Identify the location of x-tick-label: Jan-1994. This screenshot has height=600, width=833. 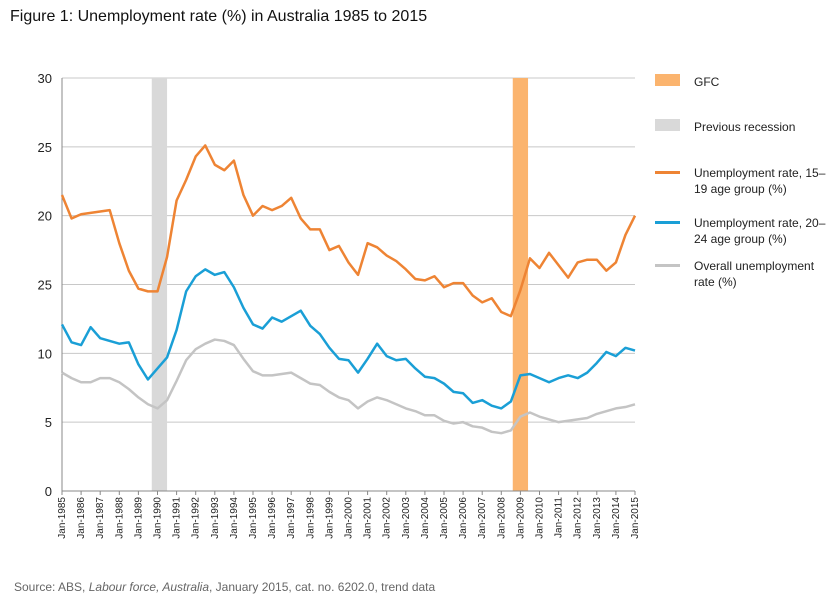
(234, 518).